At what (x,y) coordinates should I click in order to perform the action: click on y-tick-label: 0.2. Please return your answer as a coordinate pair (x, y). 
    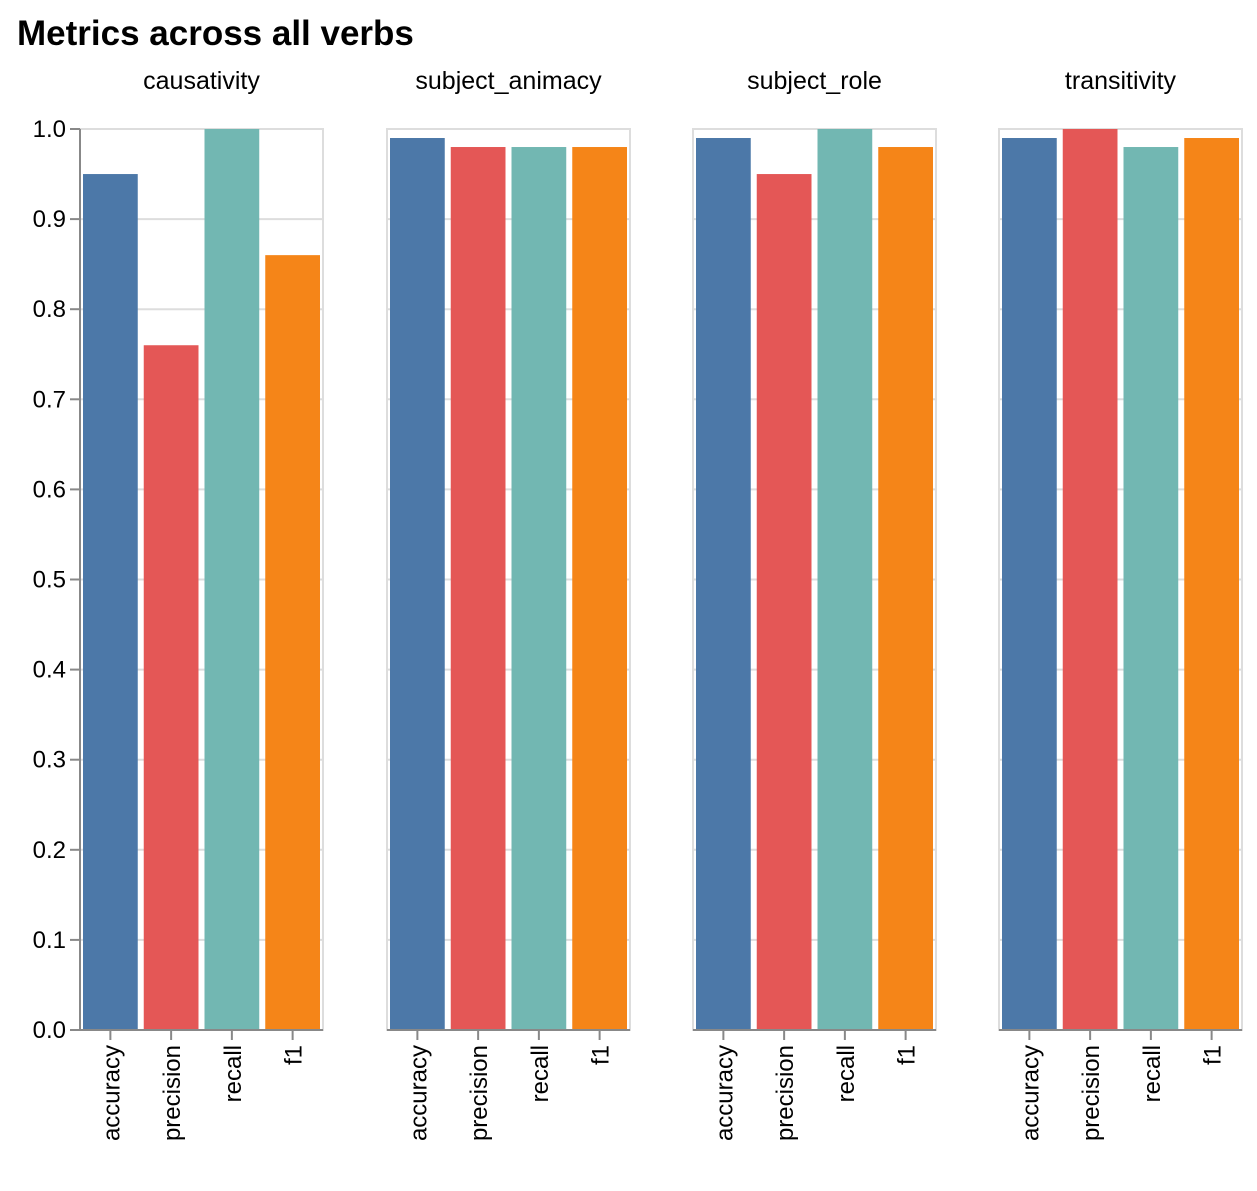
    Looking at the image, I should click on (49, 850).